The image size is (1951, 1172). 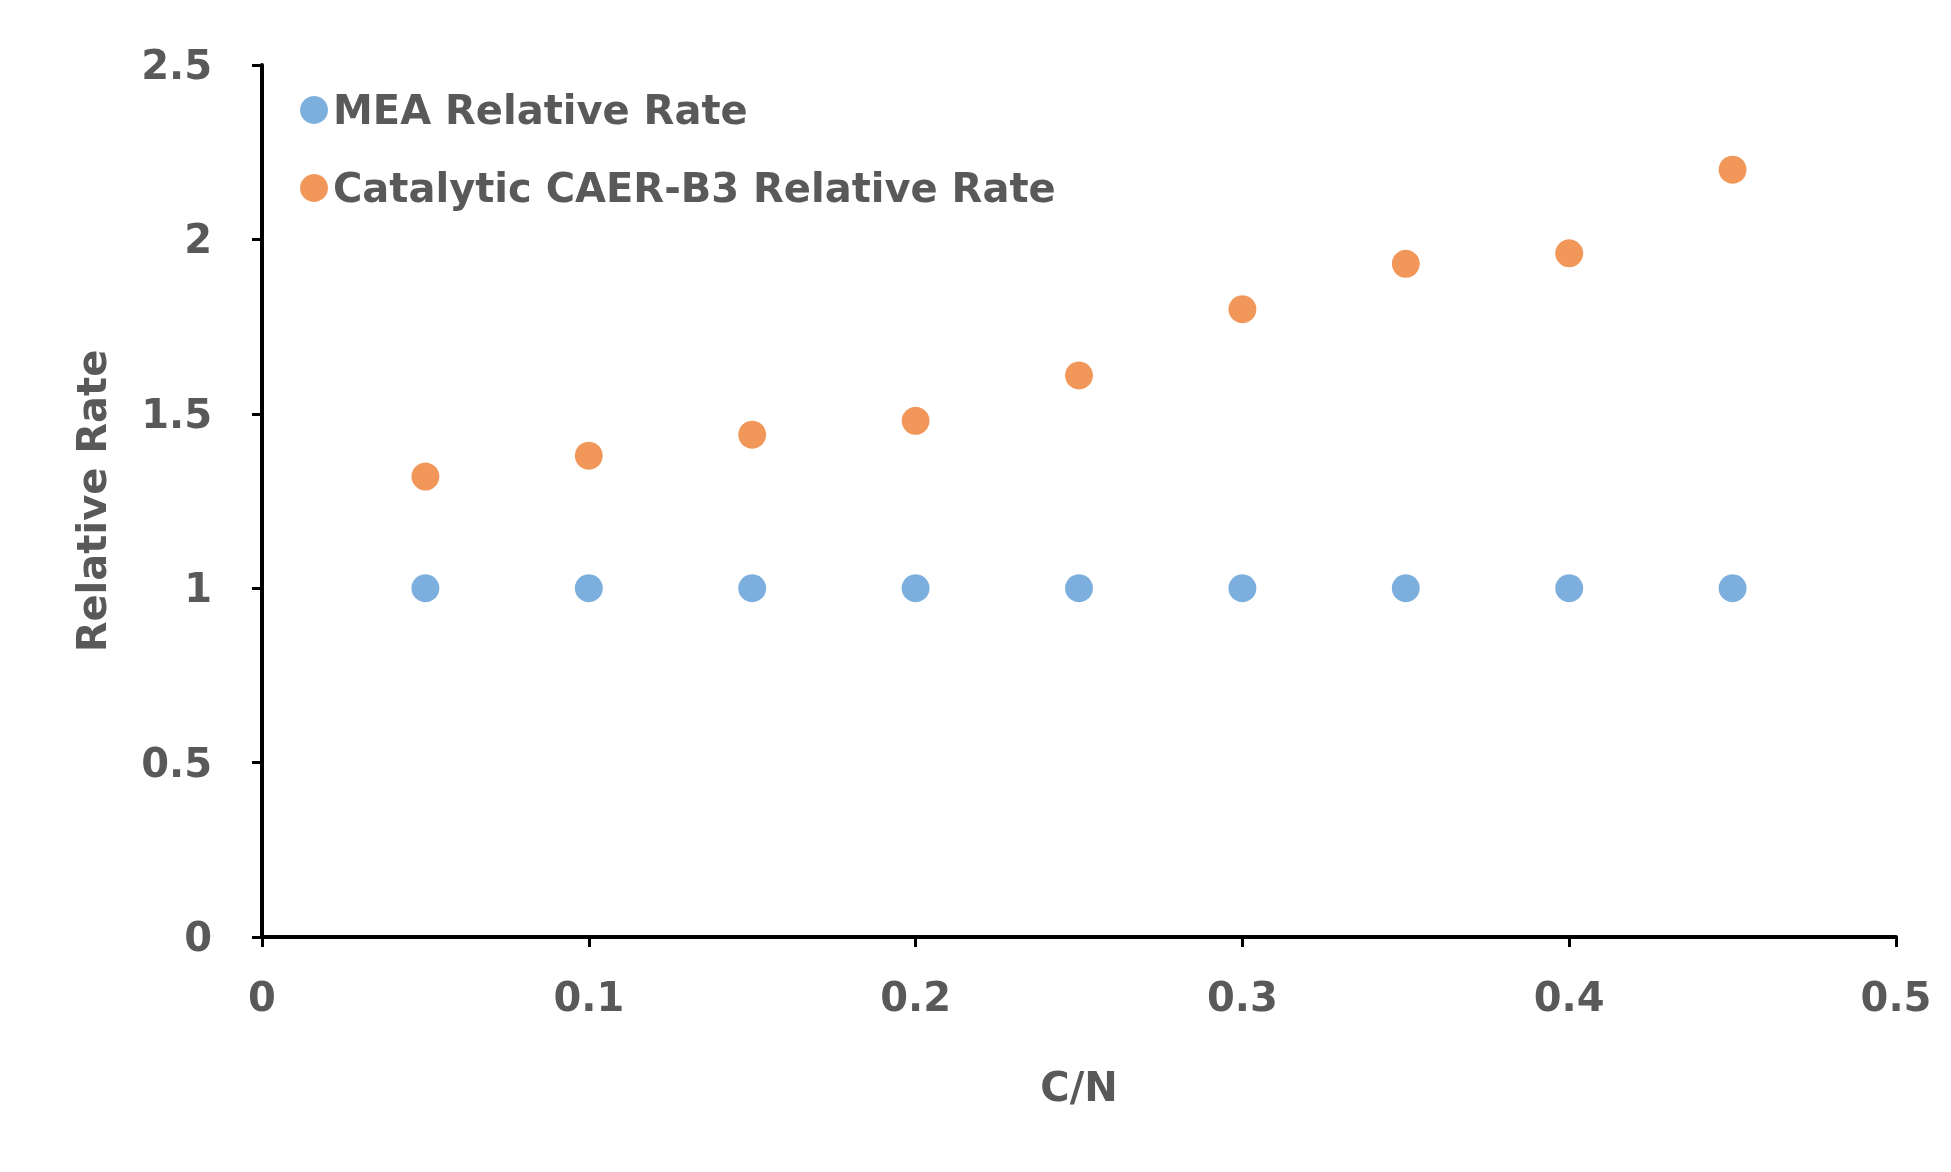 I want to click on y-tick-label: 0.5, so click(x=176, y=762).